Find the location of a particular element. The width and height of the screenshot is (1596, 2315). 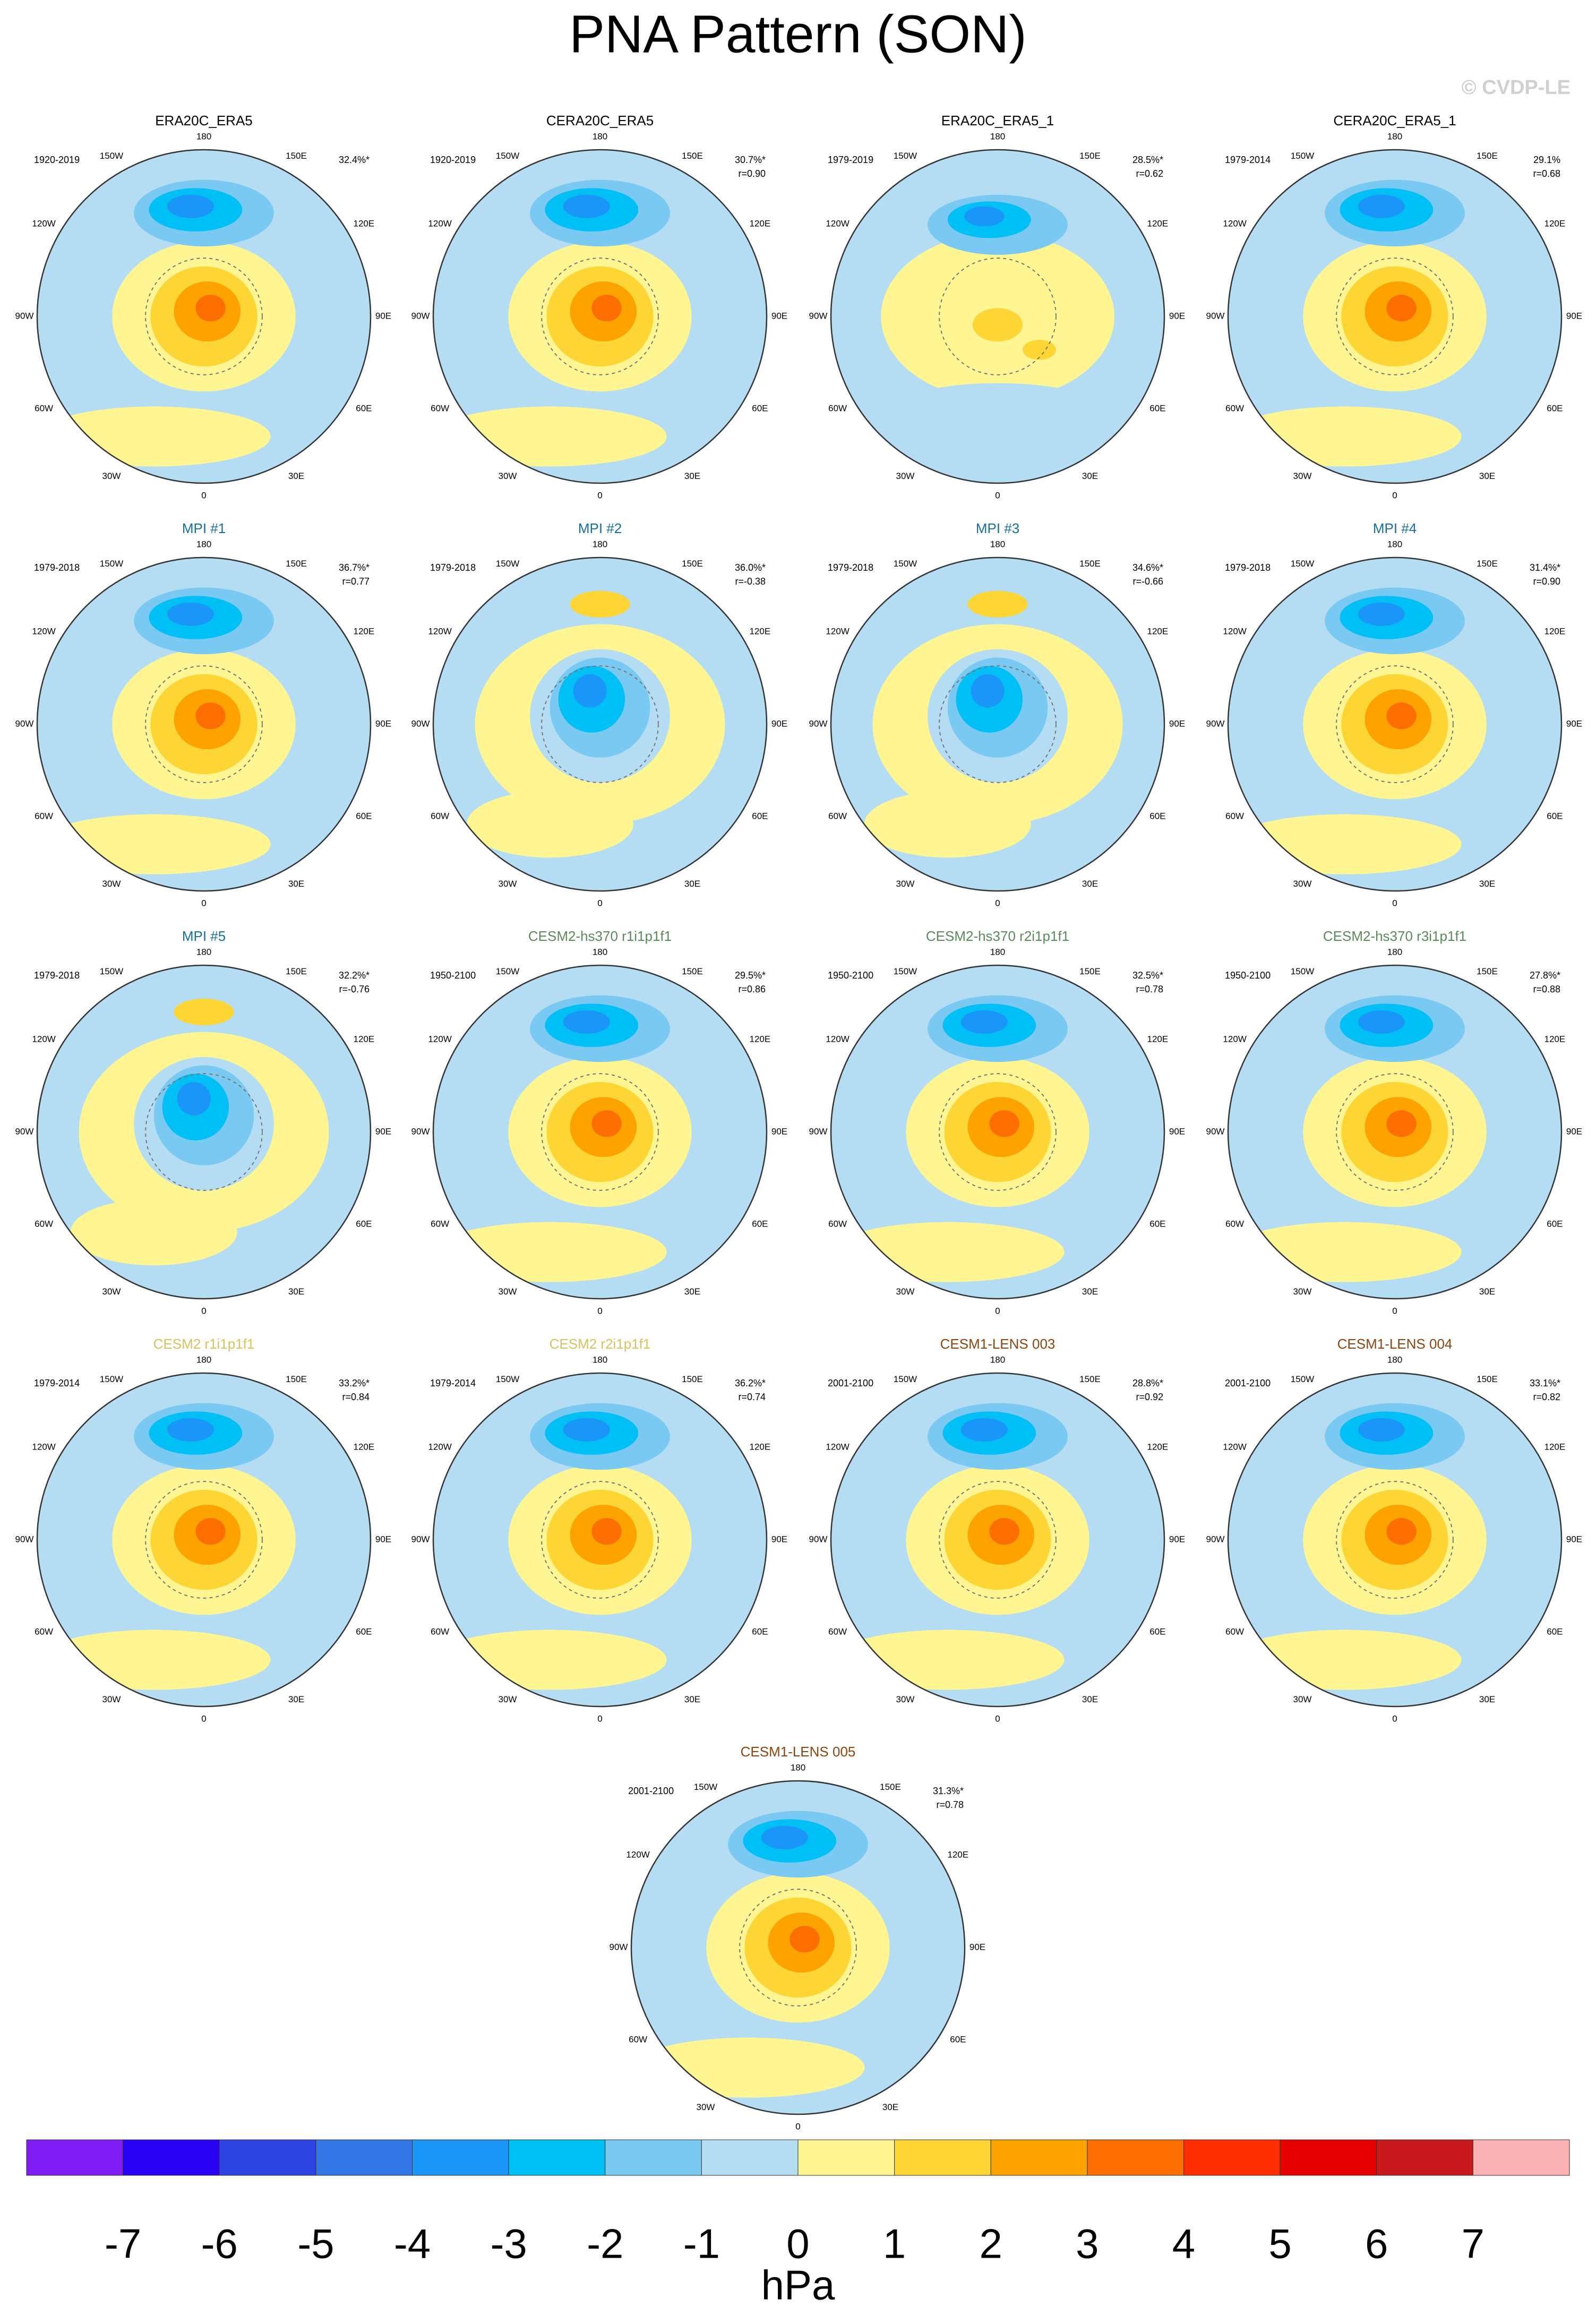

latitude-circle is located at coordinates (998, 1540).